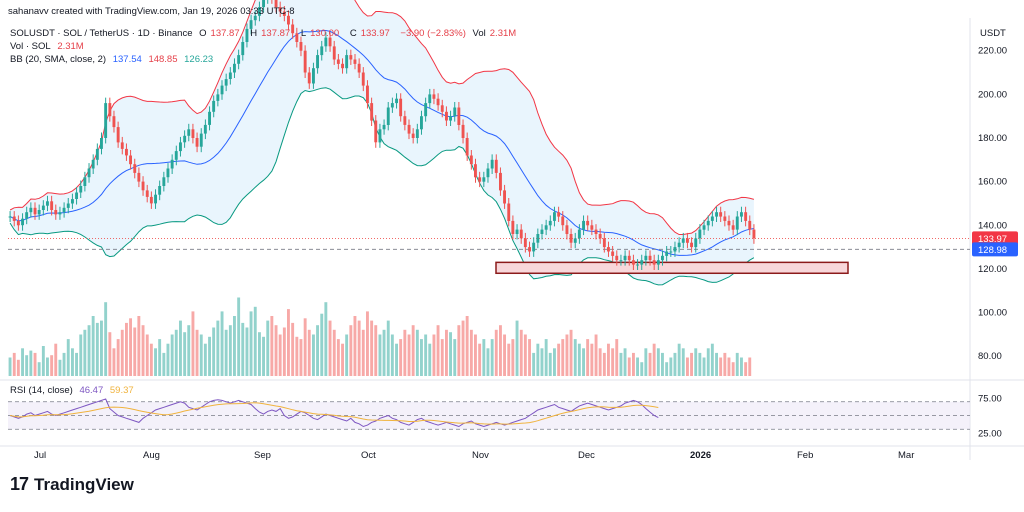  Describe the element at coordinates (74, 390) in the screenshot. I see `rsi-legend: RSI (14, close) 46.47 59.37` at that location.